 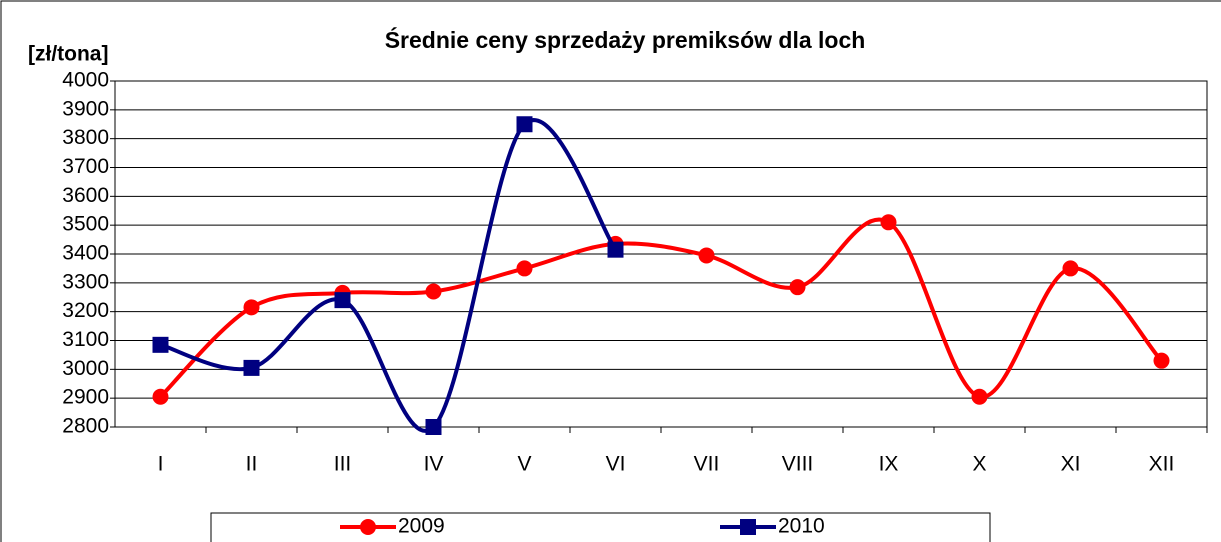 I want to click on x-tick-label: VI, so click(x=616, y=464).